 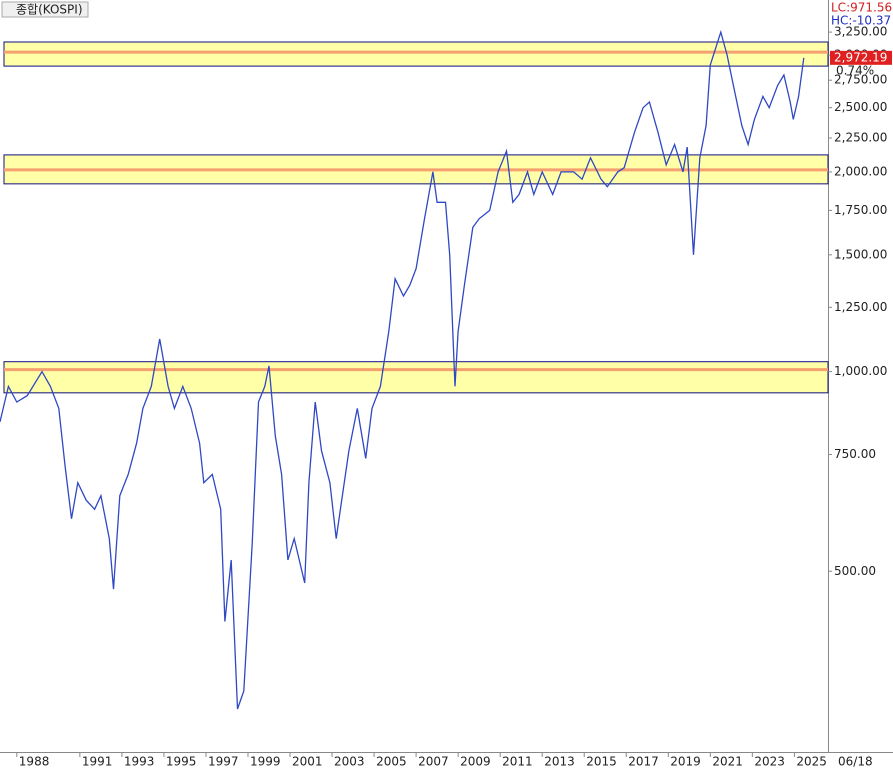 What do you see at coordinates (727, 762) in the screenshot?
I see `x-tick-label: 2021` at bounding box center [727, 762].